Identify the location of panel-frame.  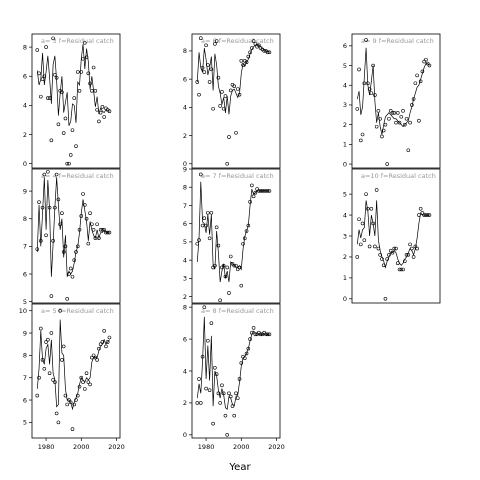
(76, 236).